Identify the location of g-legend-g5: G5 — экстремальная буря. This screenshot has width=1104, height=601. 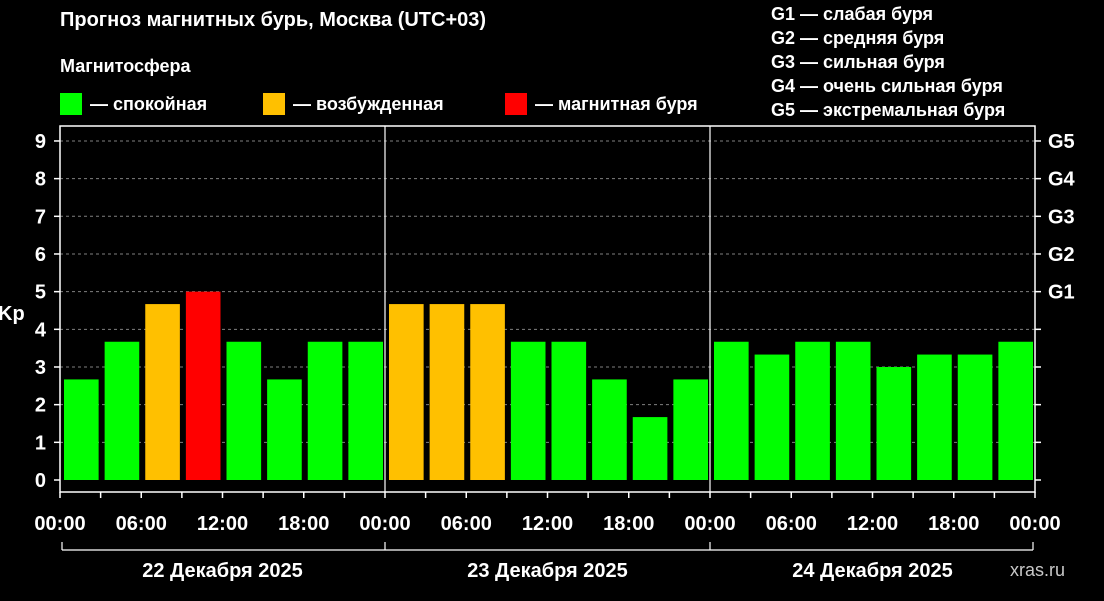
(888, 110).